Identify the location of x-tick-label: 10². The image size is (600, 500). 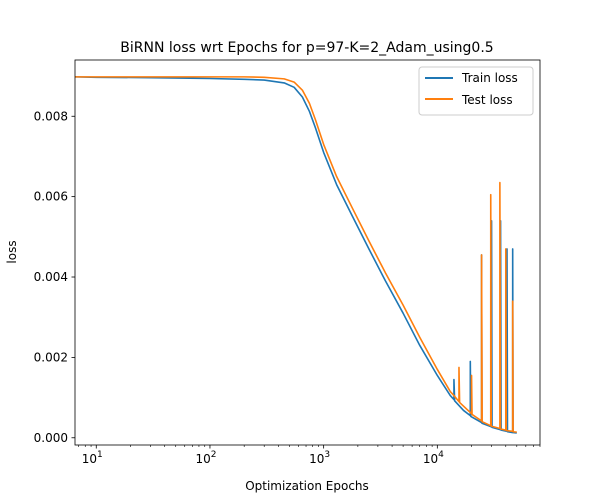
(205, 458).